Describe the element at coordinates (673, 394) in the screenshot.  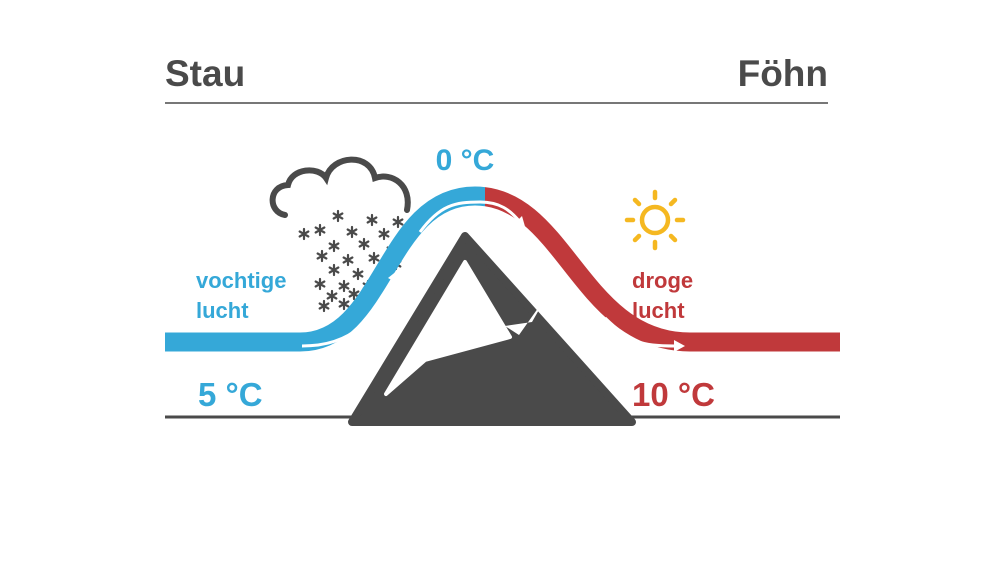
I see `leeward-temperature: 10 °C` at that location.